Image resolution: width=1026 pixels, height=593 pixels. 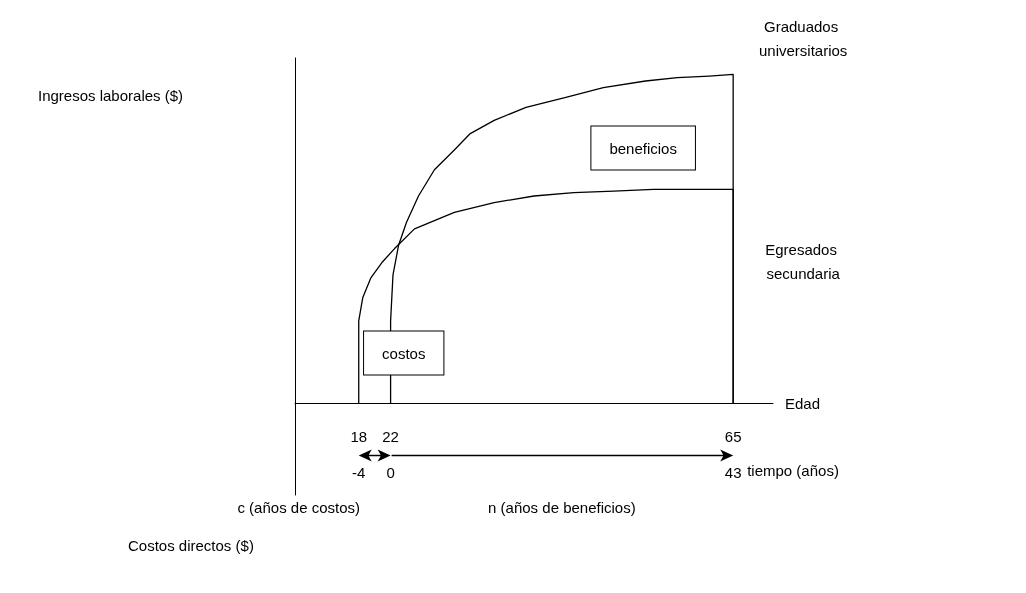 What do you see at coordinates (733, 472) in the screenshot?
I see `x2-tick-label: 43` at bounding box center [733, 472].